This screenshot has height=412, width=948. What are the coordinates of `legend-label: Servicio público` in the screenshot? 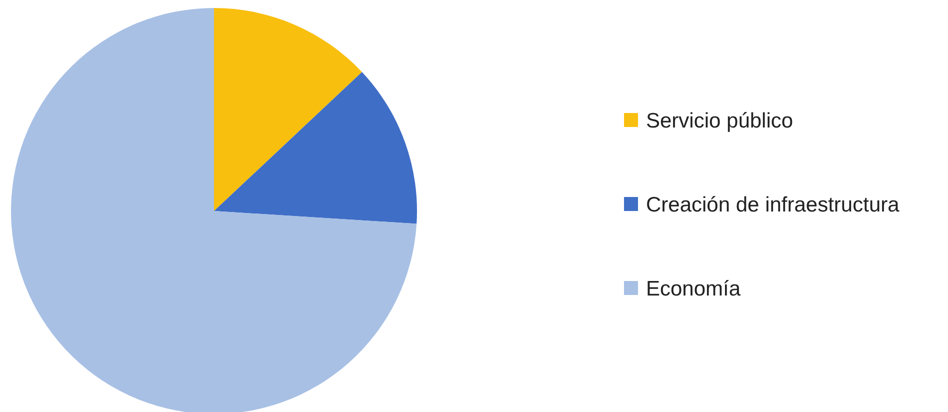 It's located at (720, 120).